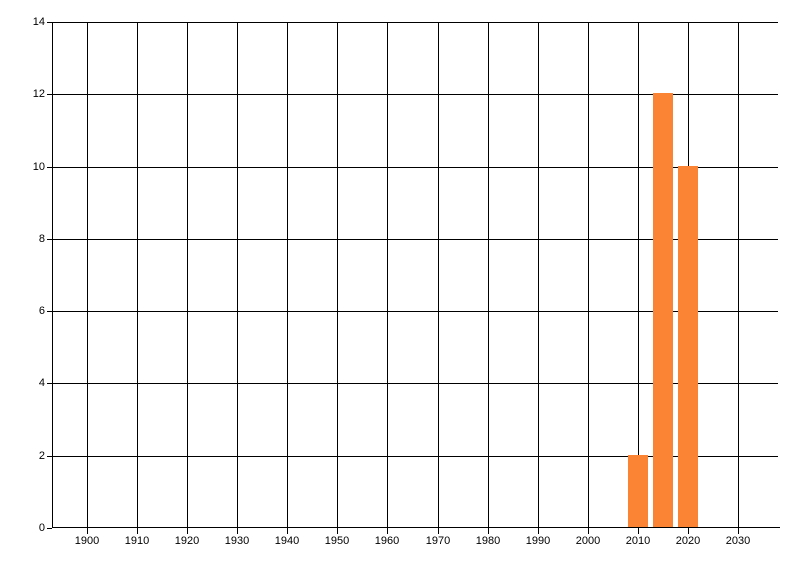 The width and height of the screenshot is (800, 576). Describe the element at coordinates (416, 527) in the screenshot. I see `x-axis-line` at that location.